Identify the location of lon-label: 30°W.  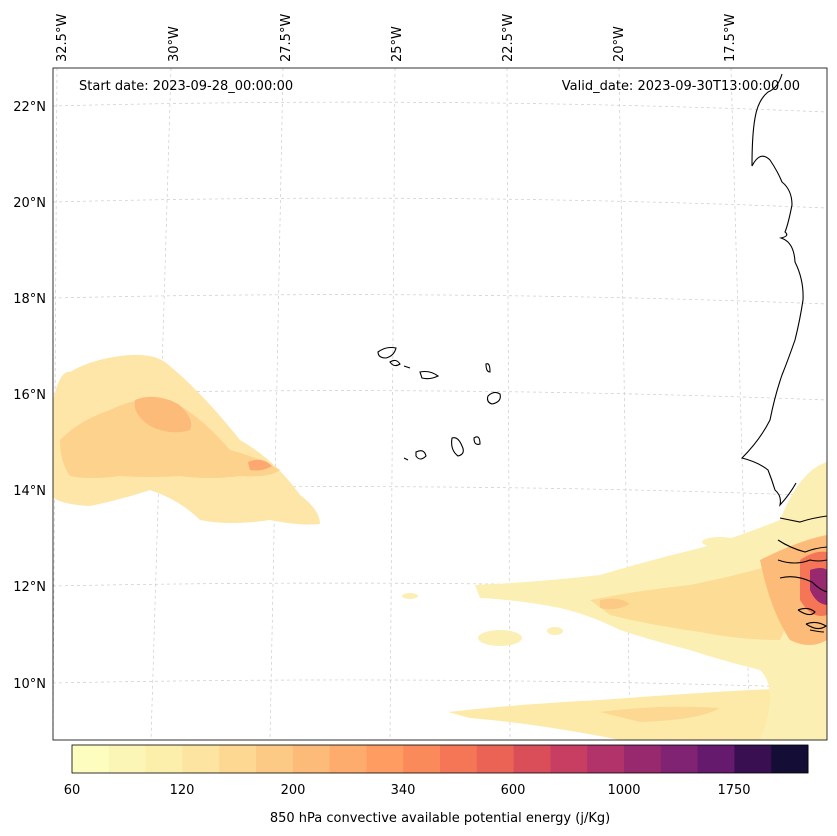
(174, 44).